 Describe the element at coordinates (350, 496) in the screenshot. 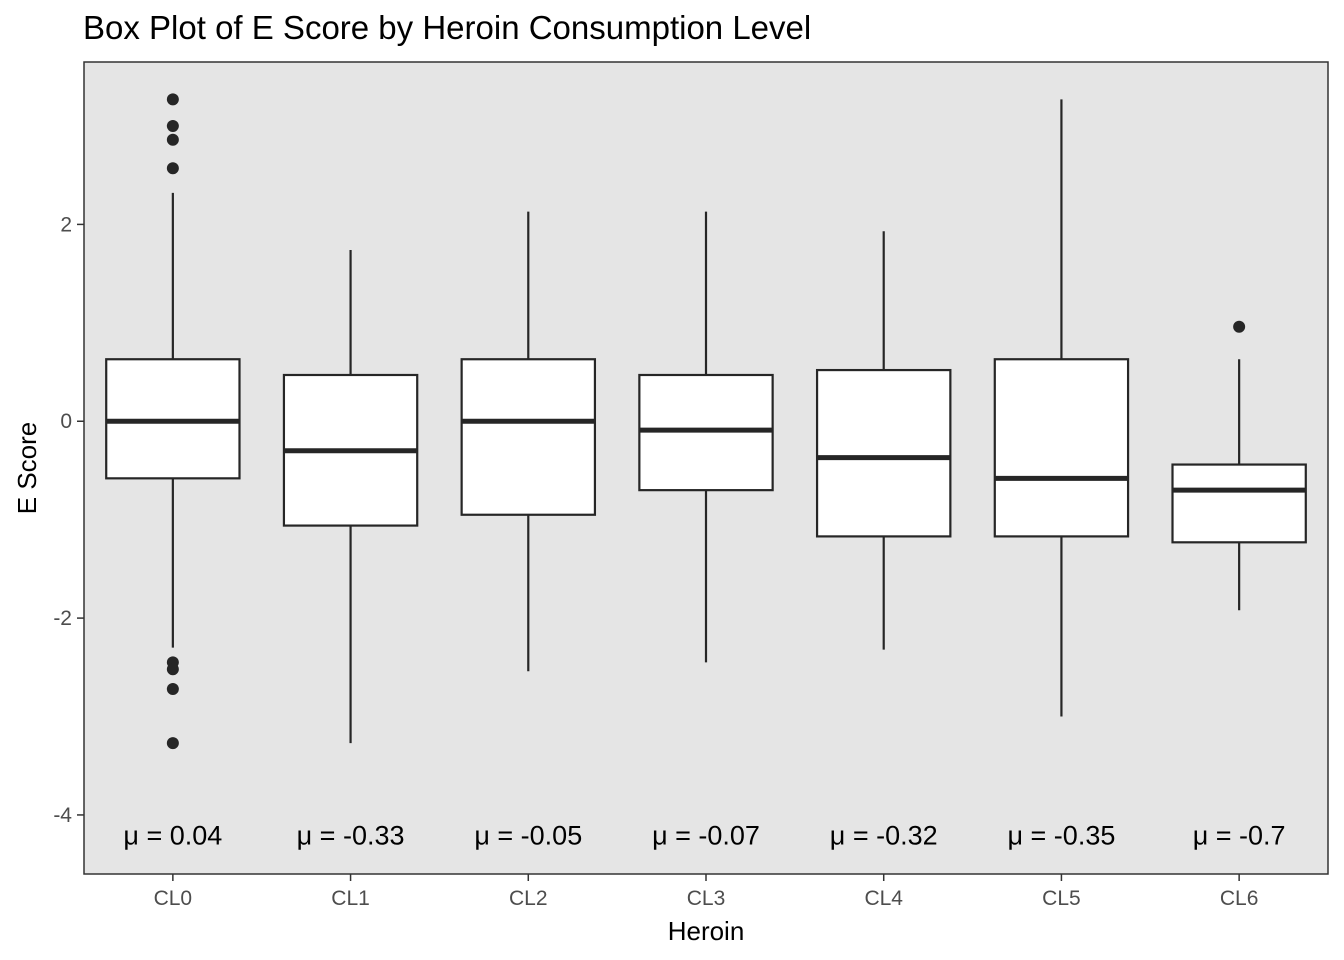

I see `box-CL1` at that location.